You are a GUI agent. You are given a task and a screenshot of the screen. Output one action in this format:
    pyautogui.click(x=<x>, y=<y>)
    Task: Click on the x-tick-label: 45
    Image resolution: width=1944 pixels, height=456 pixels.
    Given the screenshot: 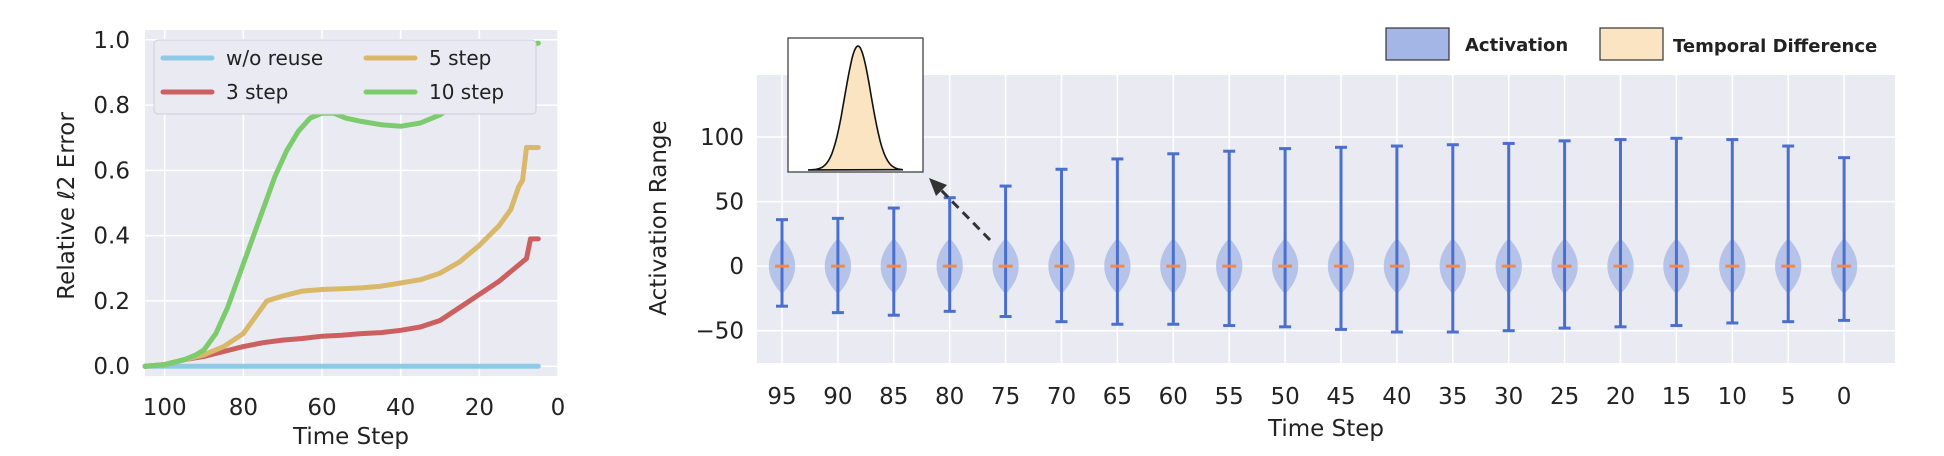 What is the action you would take?
    pyautogui.click(x=1340, y=397)
    